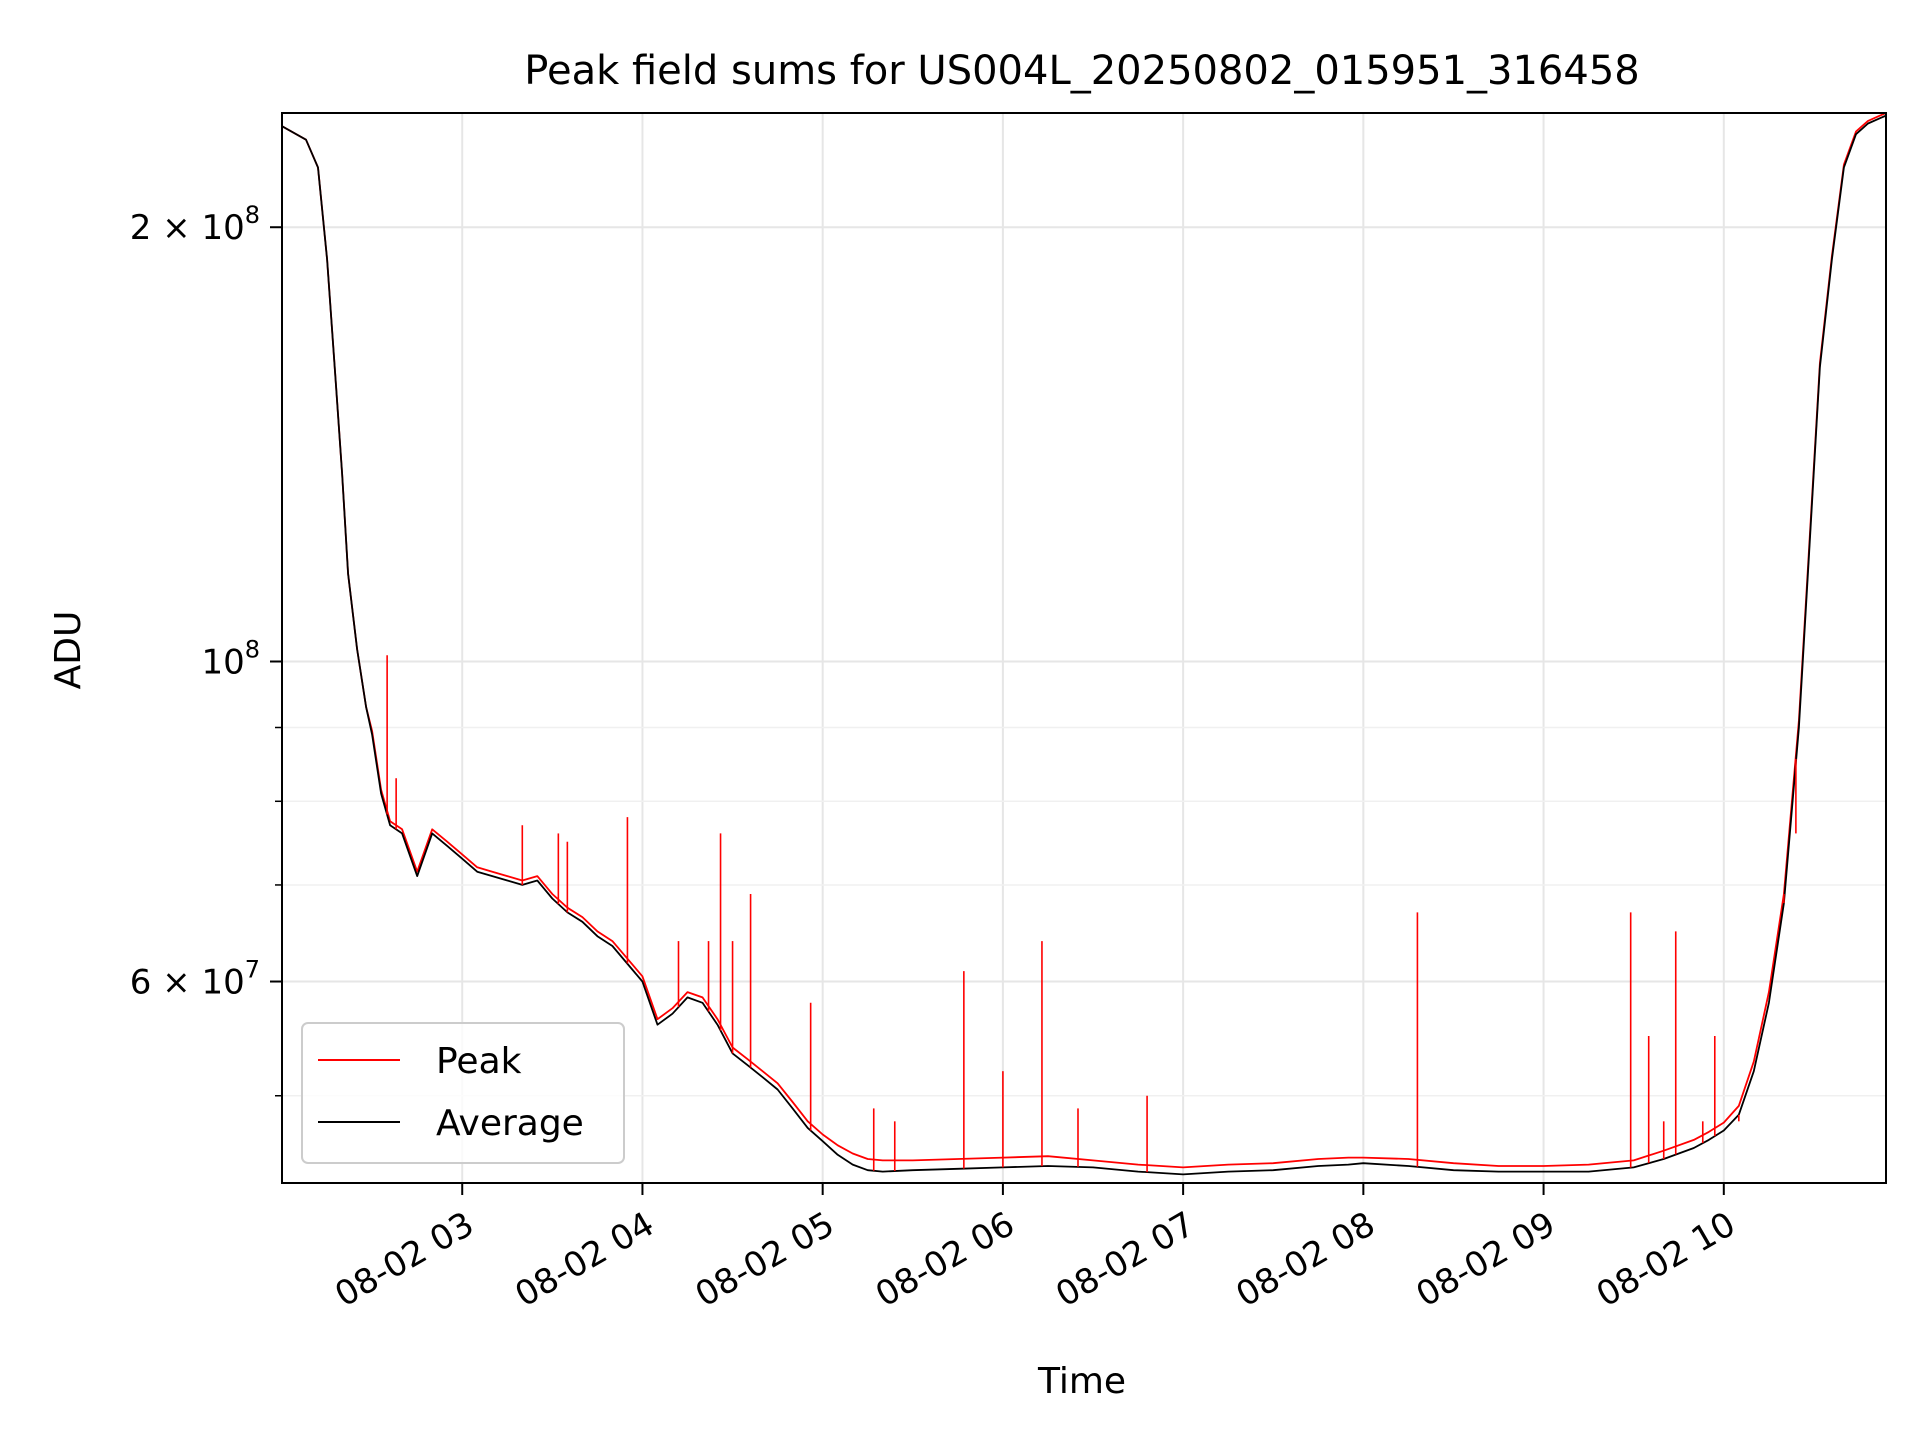 The image size is (1920, 1440). I want to click on legend: Peak Average, so click(463, 1093).